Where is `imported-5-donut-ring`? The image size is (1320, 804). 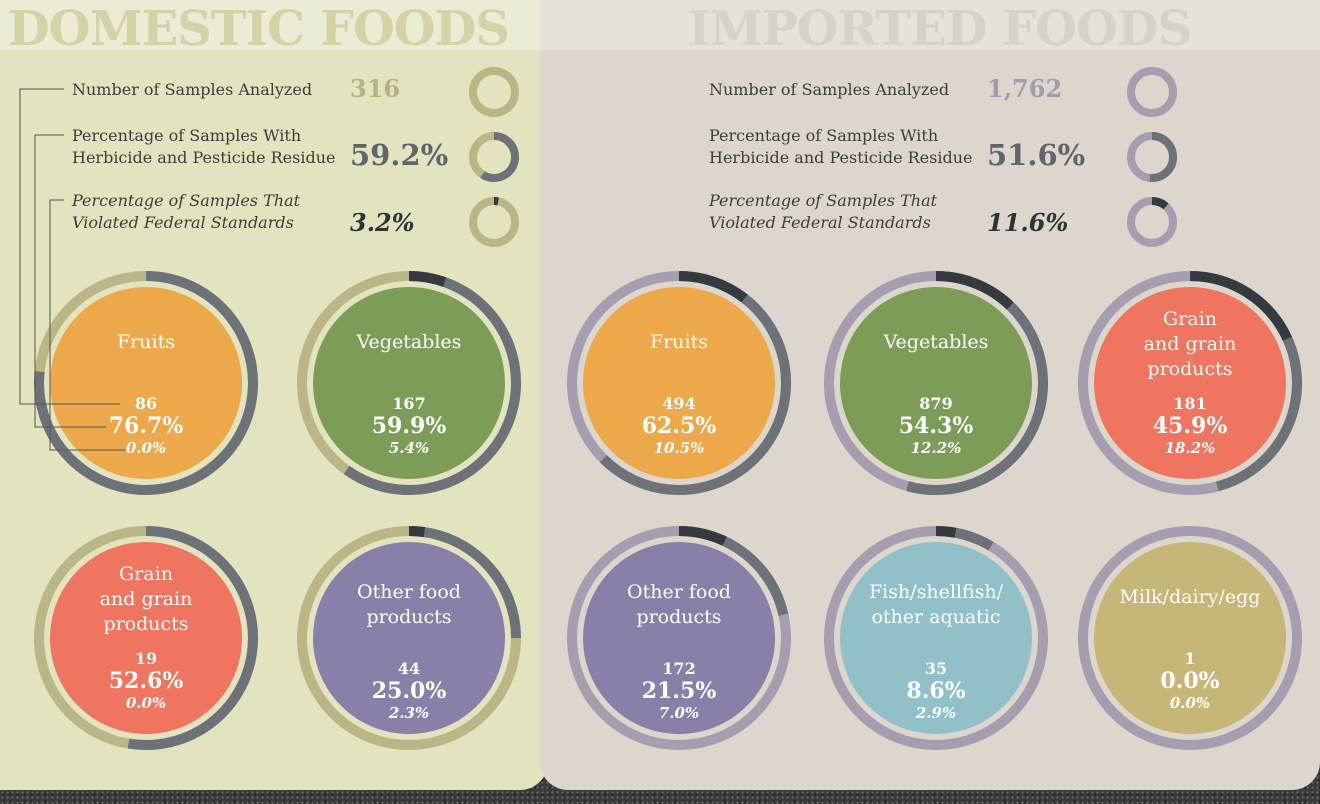
imported-5-donut-ring is located at coordinates (1190, 638).